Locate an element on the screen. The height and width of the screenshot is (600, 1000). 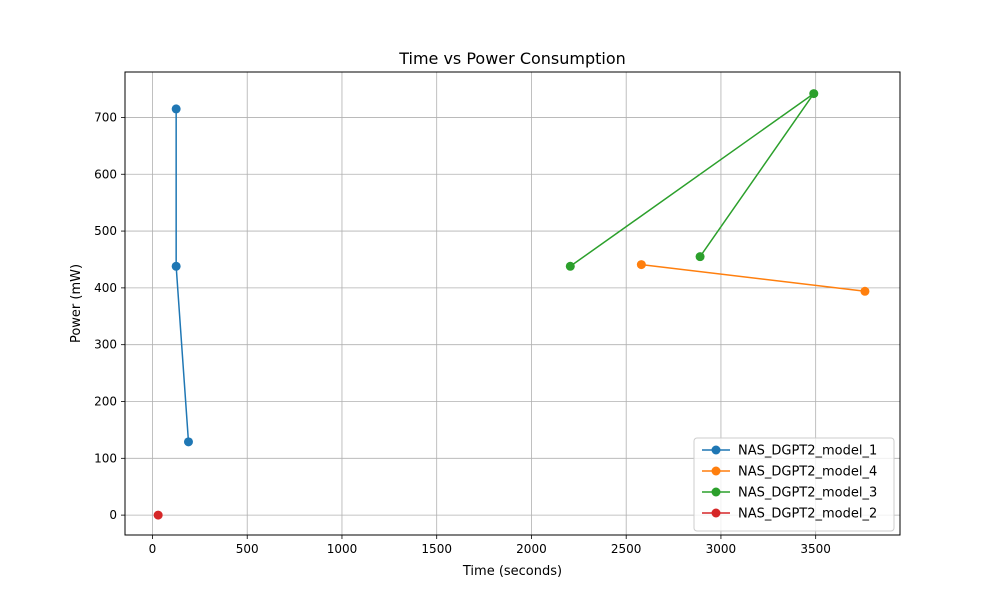
x-tick-label: 500 is located at coordinates (247, 549).